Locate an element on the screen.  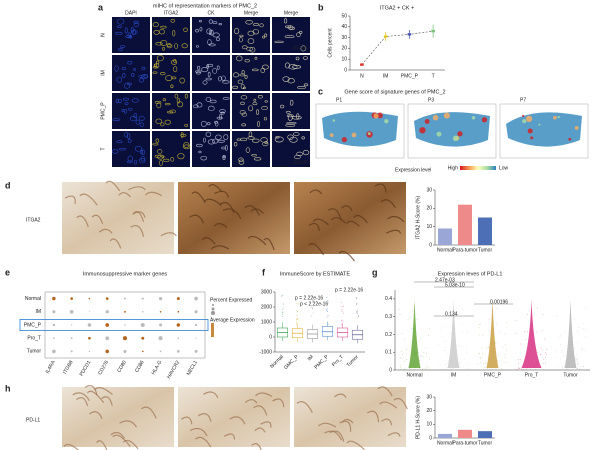
panel-letter: d is located at coordinates (8, 185).